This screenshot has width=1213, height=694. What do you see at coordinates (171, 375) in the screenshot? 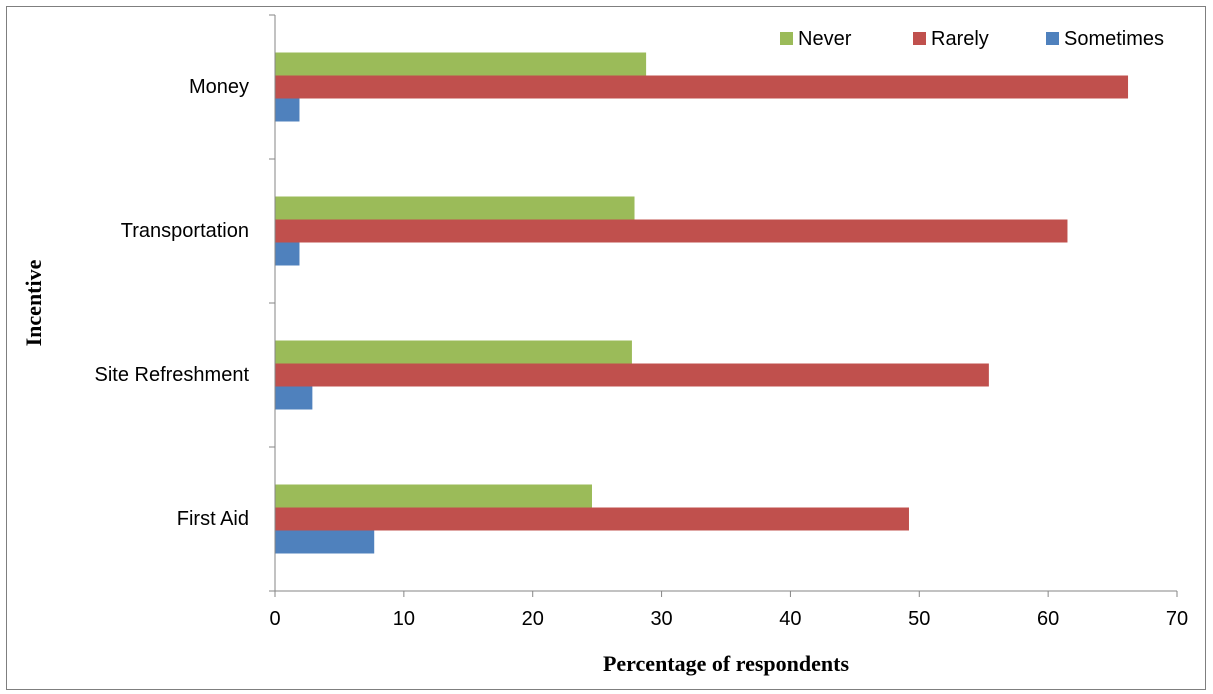
I see `y-tick-label-site-refreshment: Site Refreshment` at bounding box center [171, 375].